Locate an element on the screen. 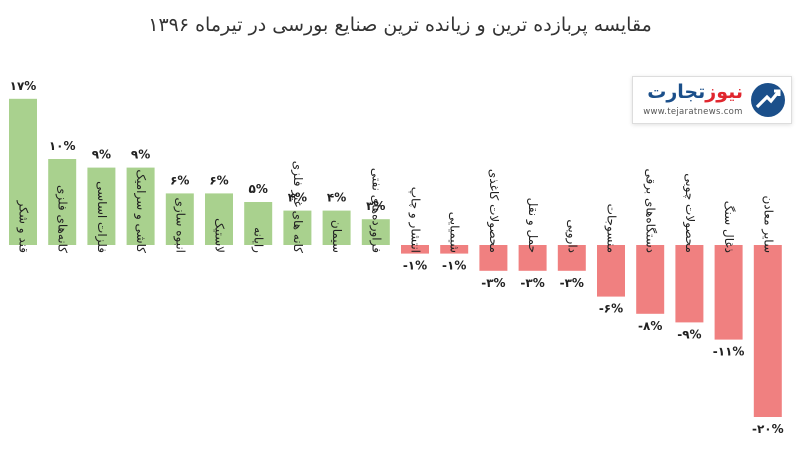 This screenshot has height=458, width=800. tejaratnews-logo: نیوزتجارت www.tejaratnews.com is located at coordinates (712, 100).